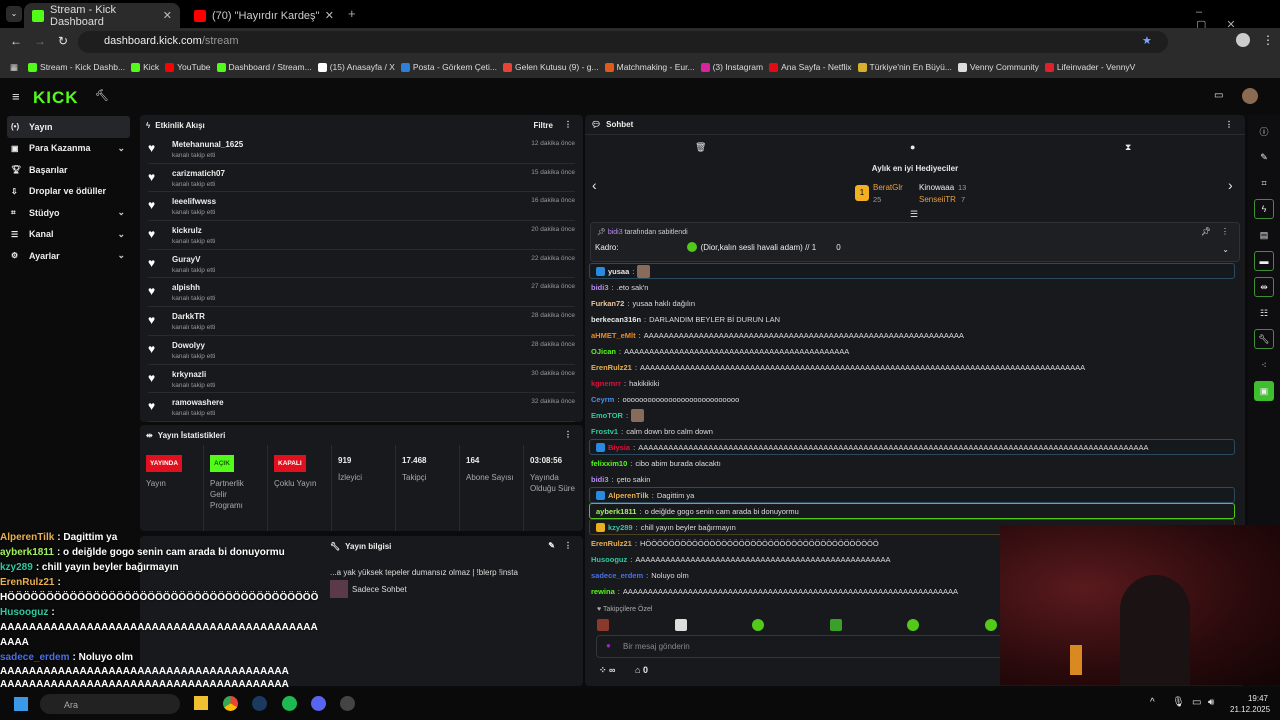  What do you see at coordinates (616, 511) in the screenshot?
I see `chat-username: ayberk1811` at bounding box center [616, 511].